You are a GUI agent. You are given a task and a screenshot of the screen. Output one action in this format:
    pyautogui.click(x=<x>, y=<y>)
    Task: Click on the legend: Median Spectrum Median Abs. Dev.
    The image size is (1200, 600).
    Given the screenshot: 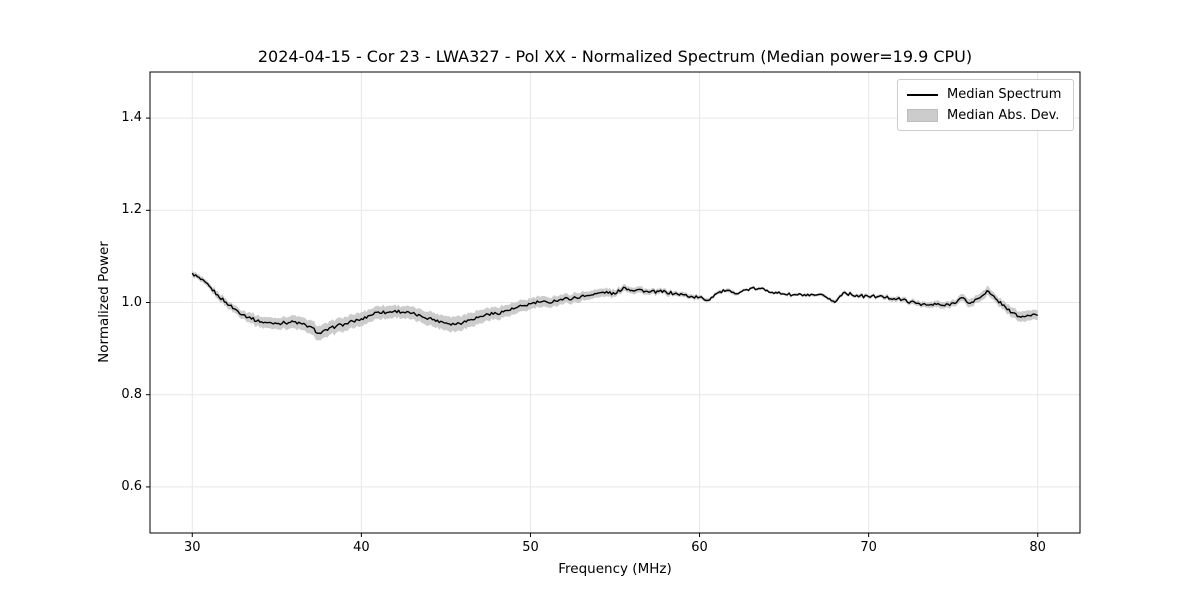 What is the action you would take?
    pyautogui.click(x=985, y=105)
    